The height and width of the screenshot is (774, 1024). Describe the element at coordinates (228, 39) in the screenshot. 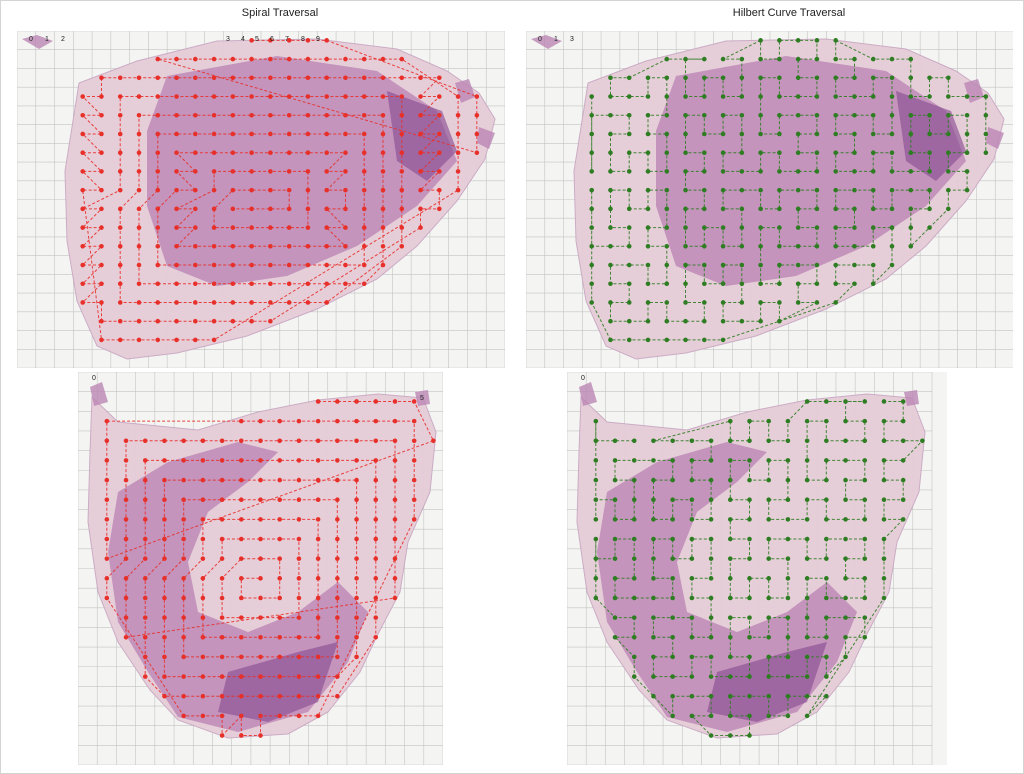

I see `node-index-label: 3` at that location.